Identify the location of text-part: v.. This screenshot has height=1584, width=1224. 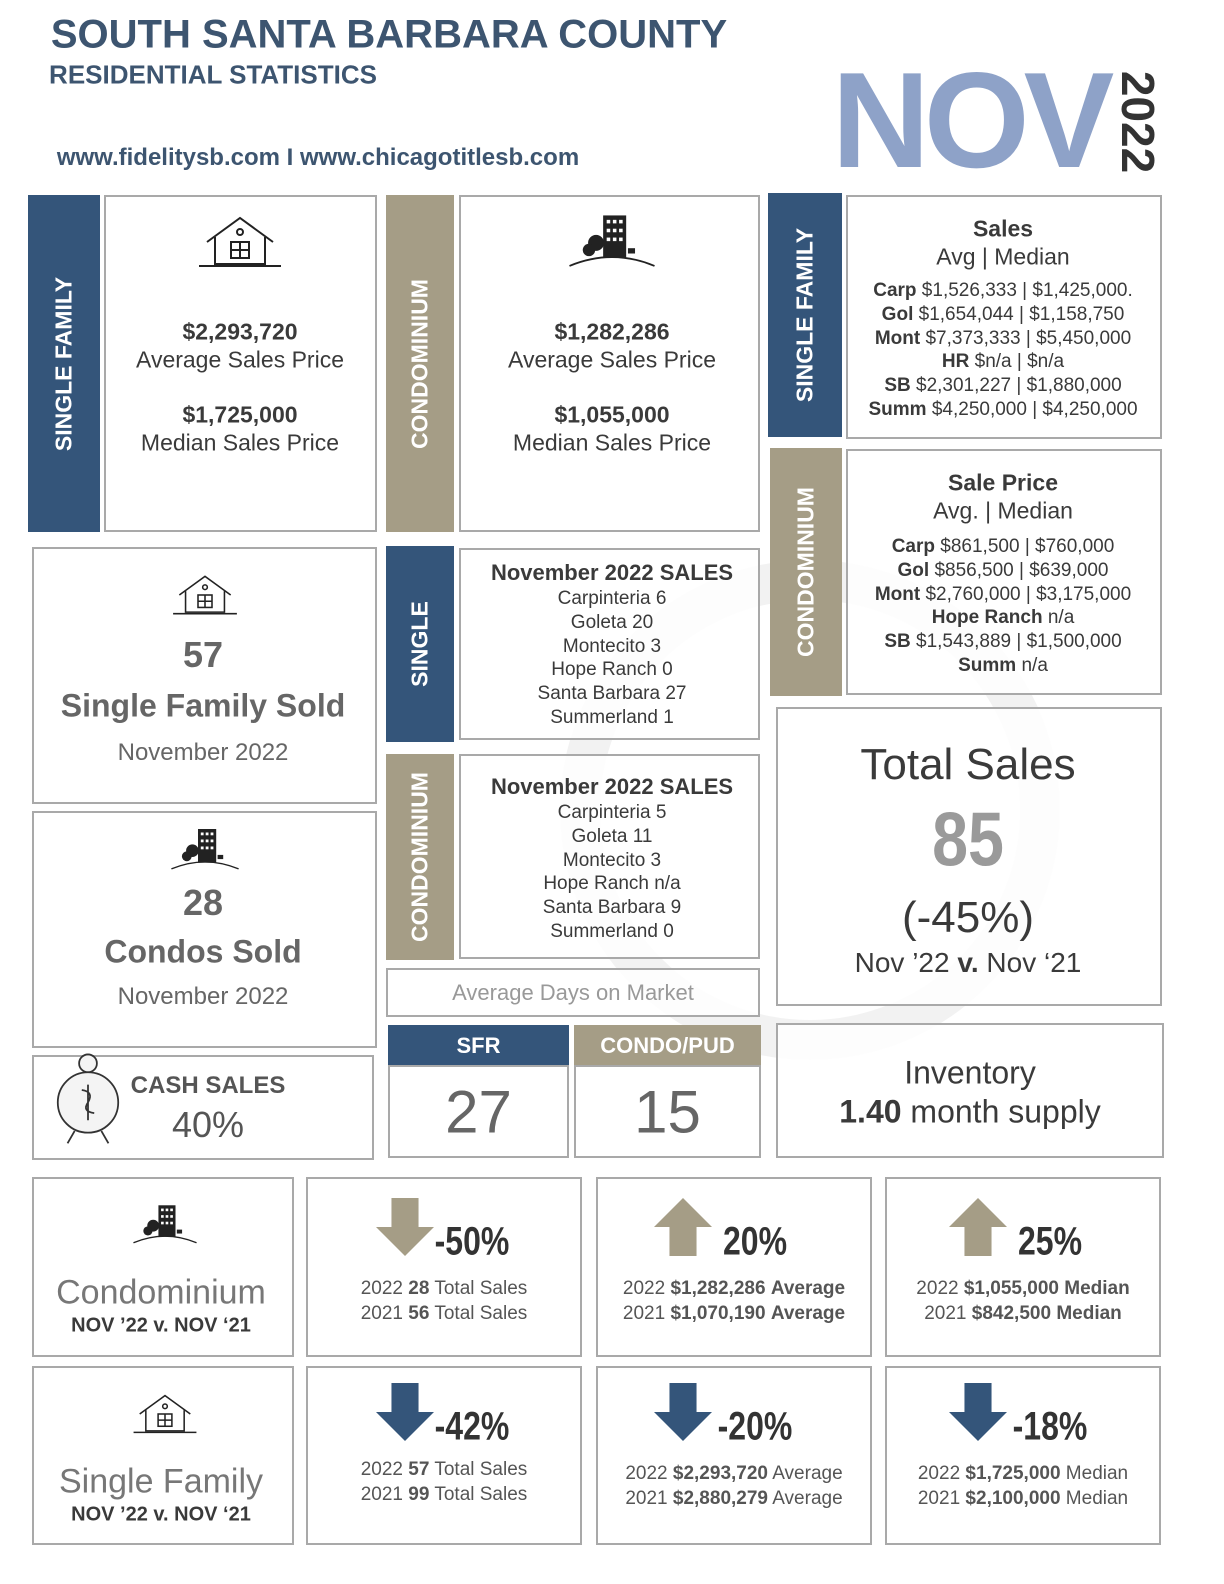
(968, 962).